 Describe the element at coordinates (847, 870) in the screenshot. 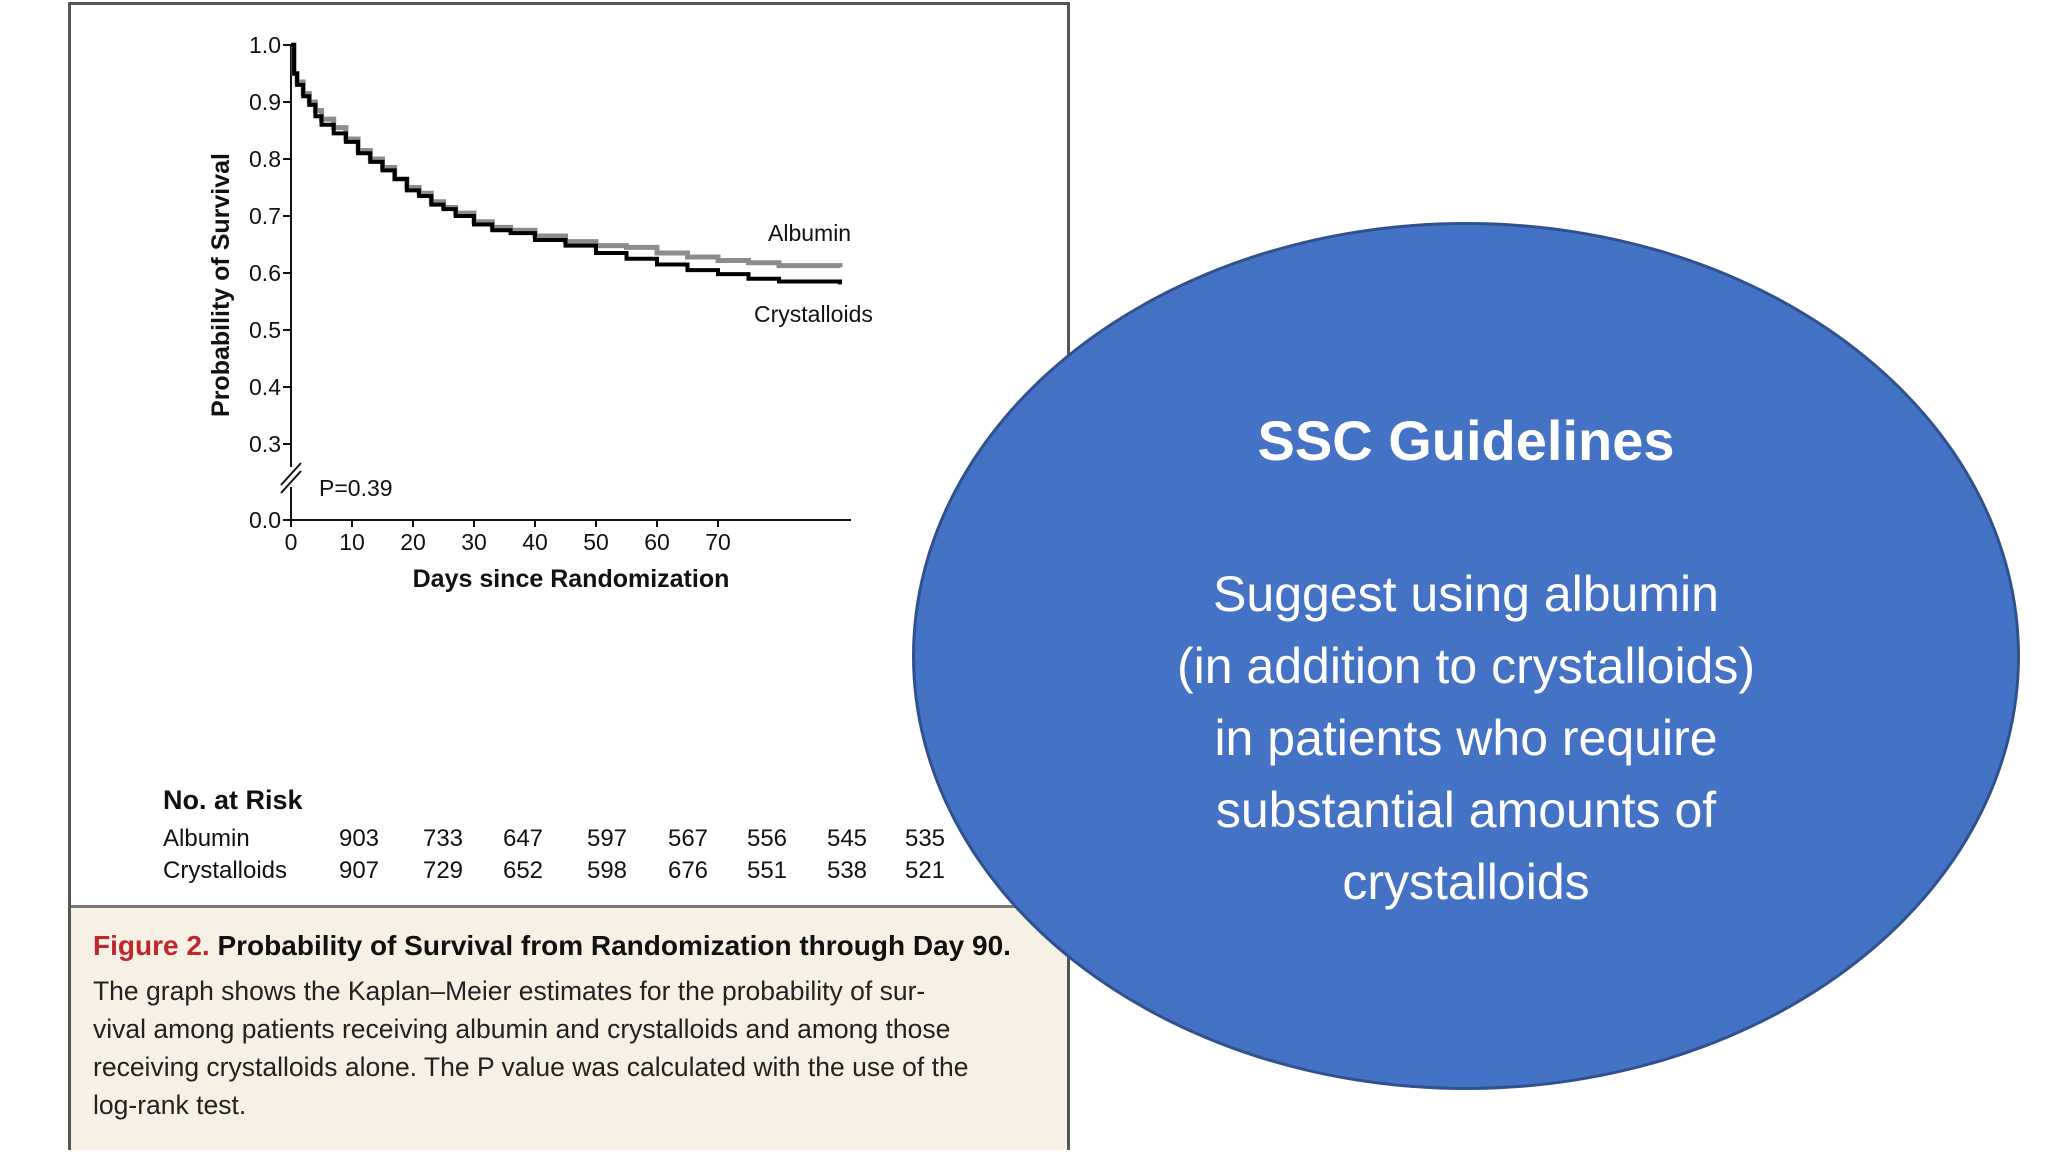

I see `risk-value: 538` at that location.